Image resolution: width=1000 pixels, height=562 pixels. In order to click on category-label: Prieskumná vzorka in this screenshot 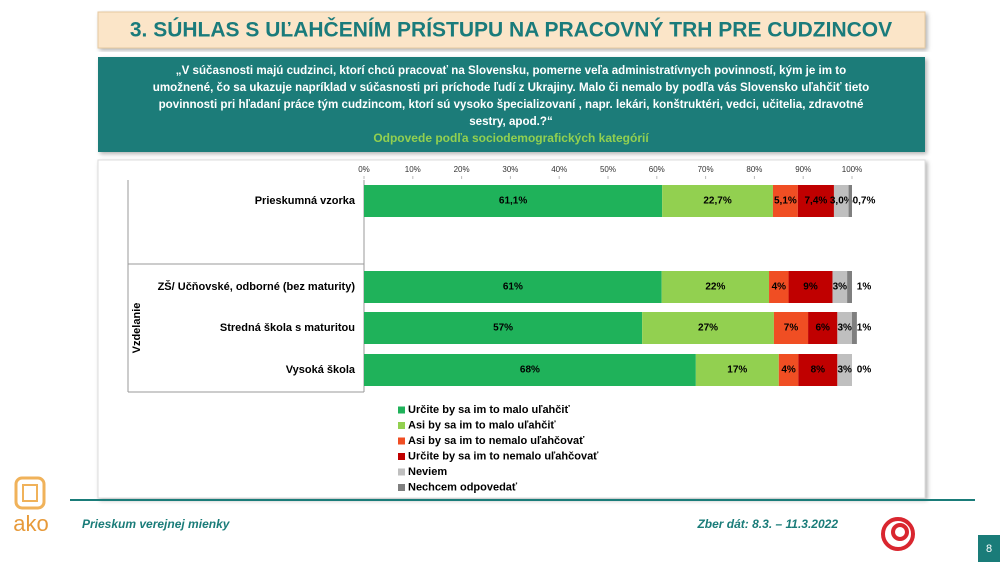, I will do `click(305, 201)`.